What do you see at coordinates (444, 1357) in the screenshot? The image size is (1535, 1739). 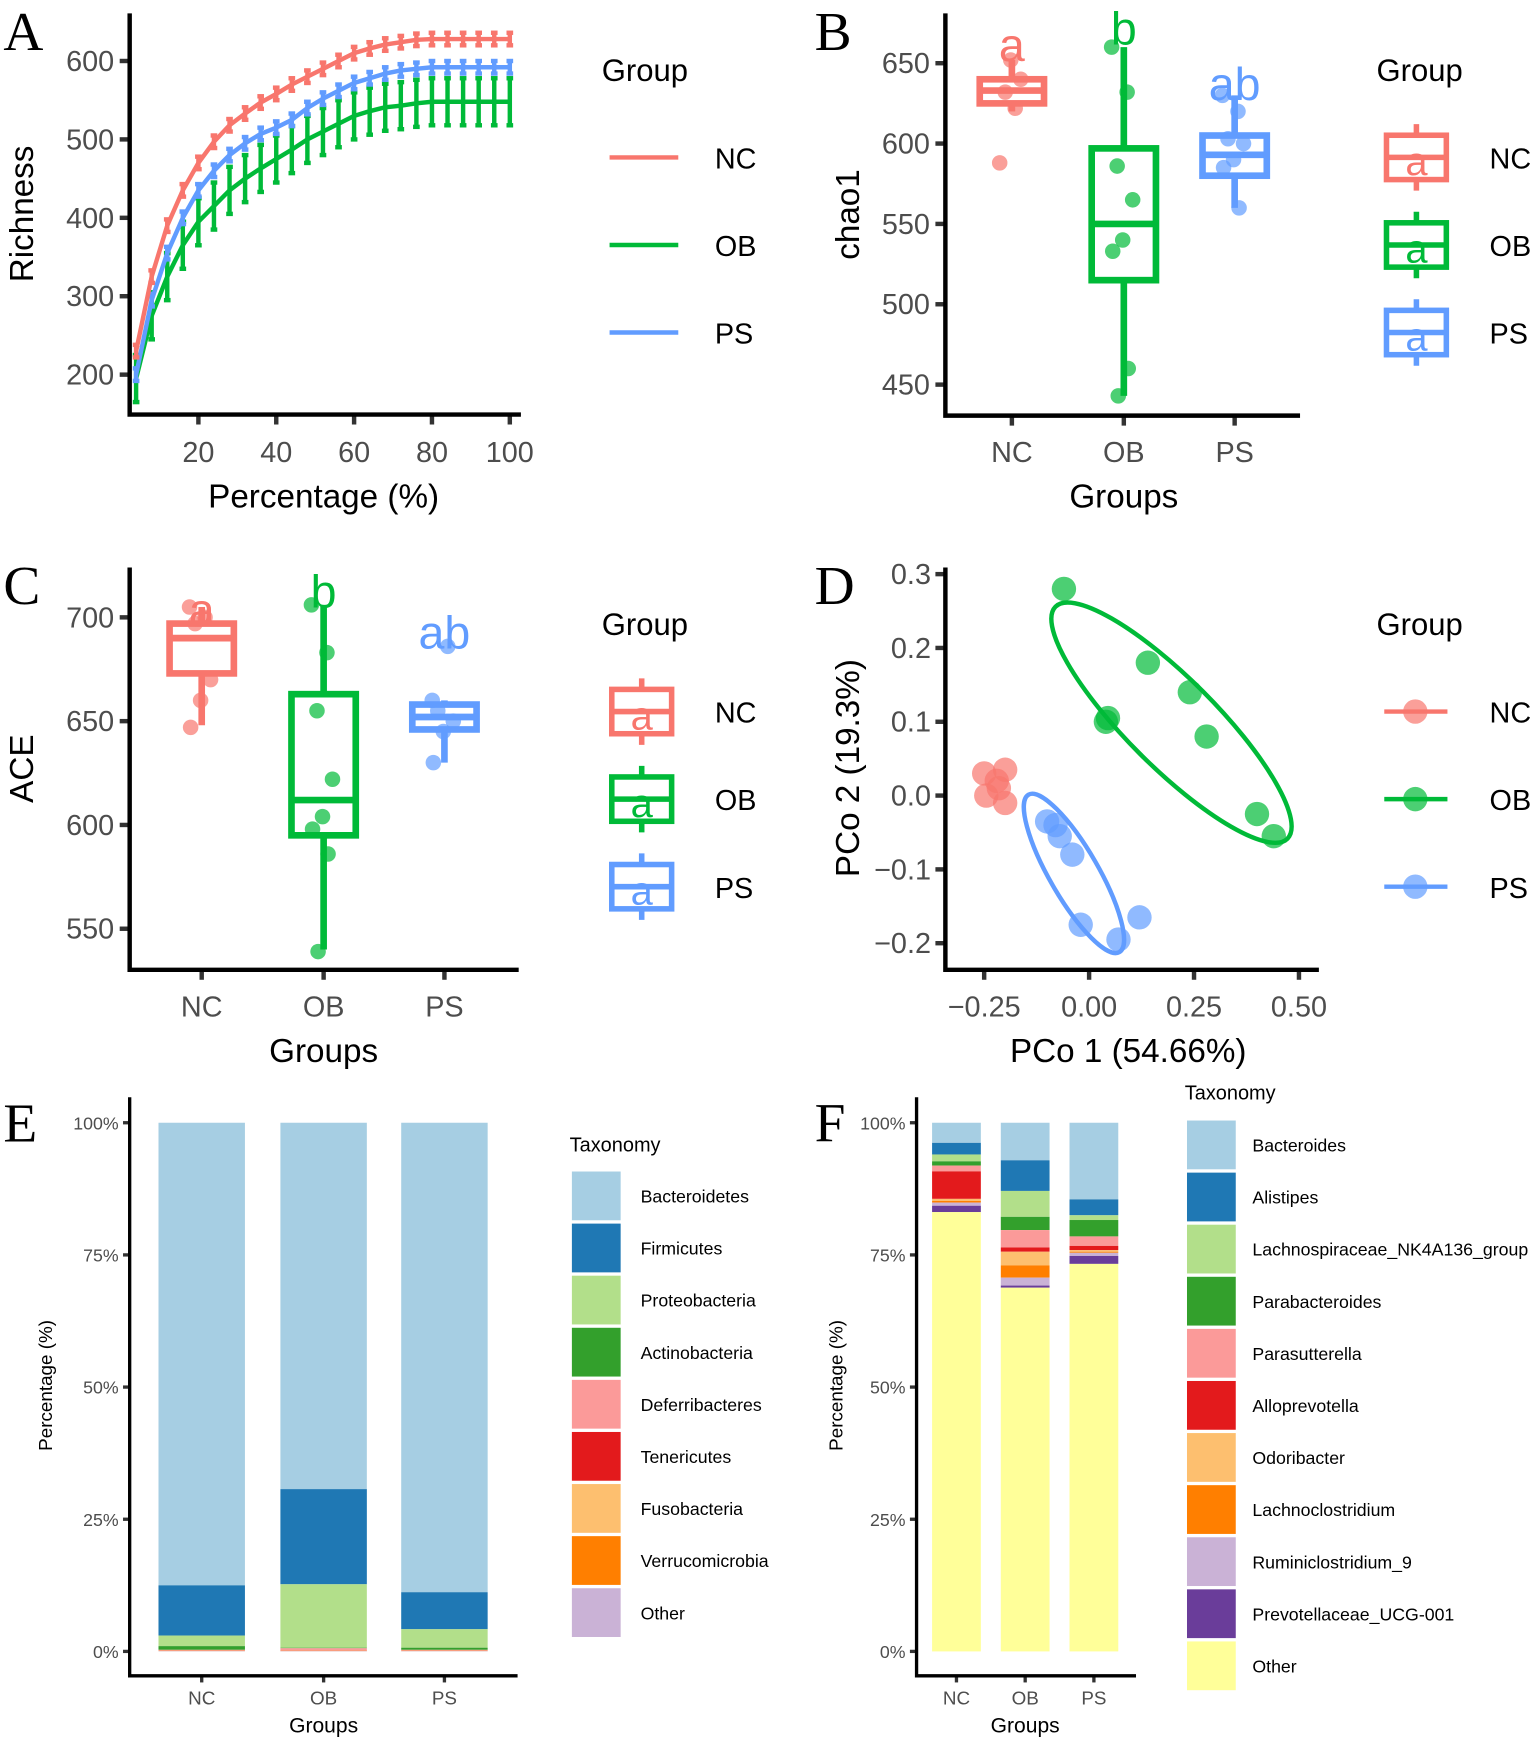 I see `bar-segment-bacteroidetes` at bounding box center [444, 1357].